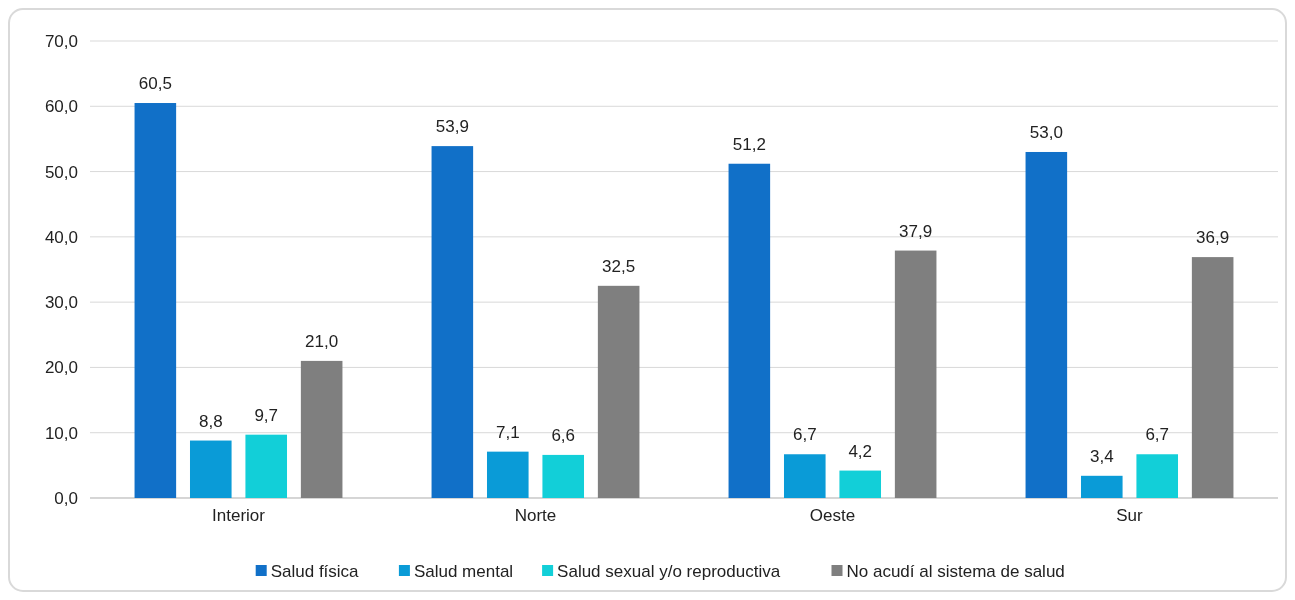 This screenshot has width=1295, height=600. Describe the element at coordinates (916, 231) in the screenshot. I see `data-label: 37,9` at that location.